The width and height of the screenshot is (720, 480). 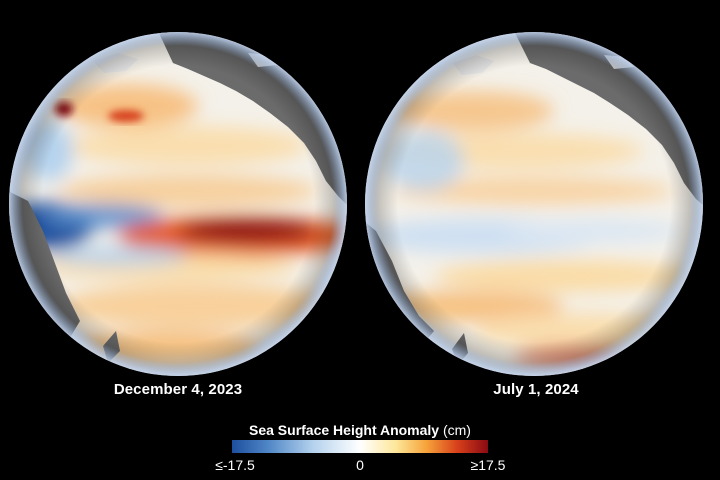 I want to click on legend-unit: (cm), so click(x=456, y=430).